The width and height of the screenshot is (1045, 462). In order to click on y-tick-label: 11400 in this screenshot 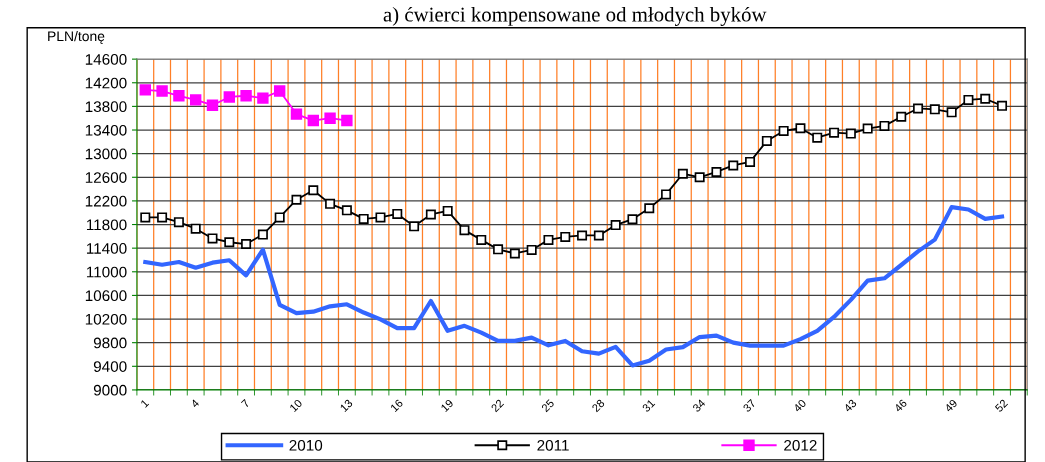, I will do `click(106, 248)`.